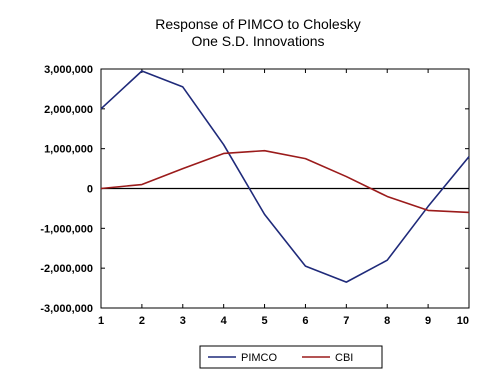 The image size is (478, 372). Describe the element at coordinates (66, 309) in the screenshot. I see `y-tick-label: -3,000,000` at that location.